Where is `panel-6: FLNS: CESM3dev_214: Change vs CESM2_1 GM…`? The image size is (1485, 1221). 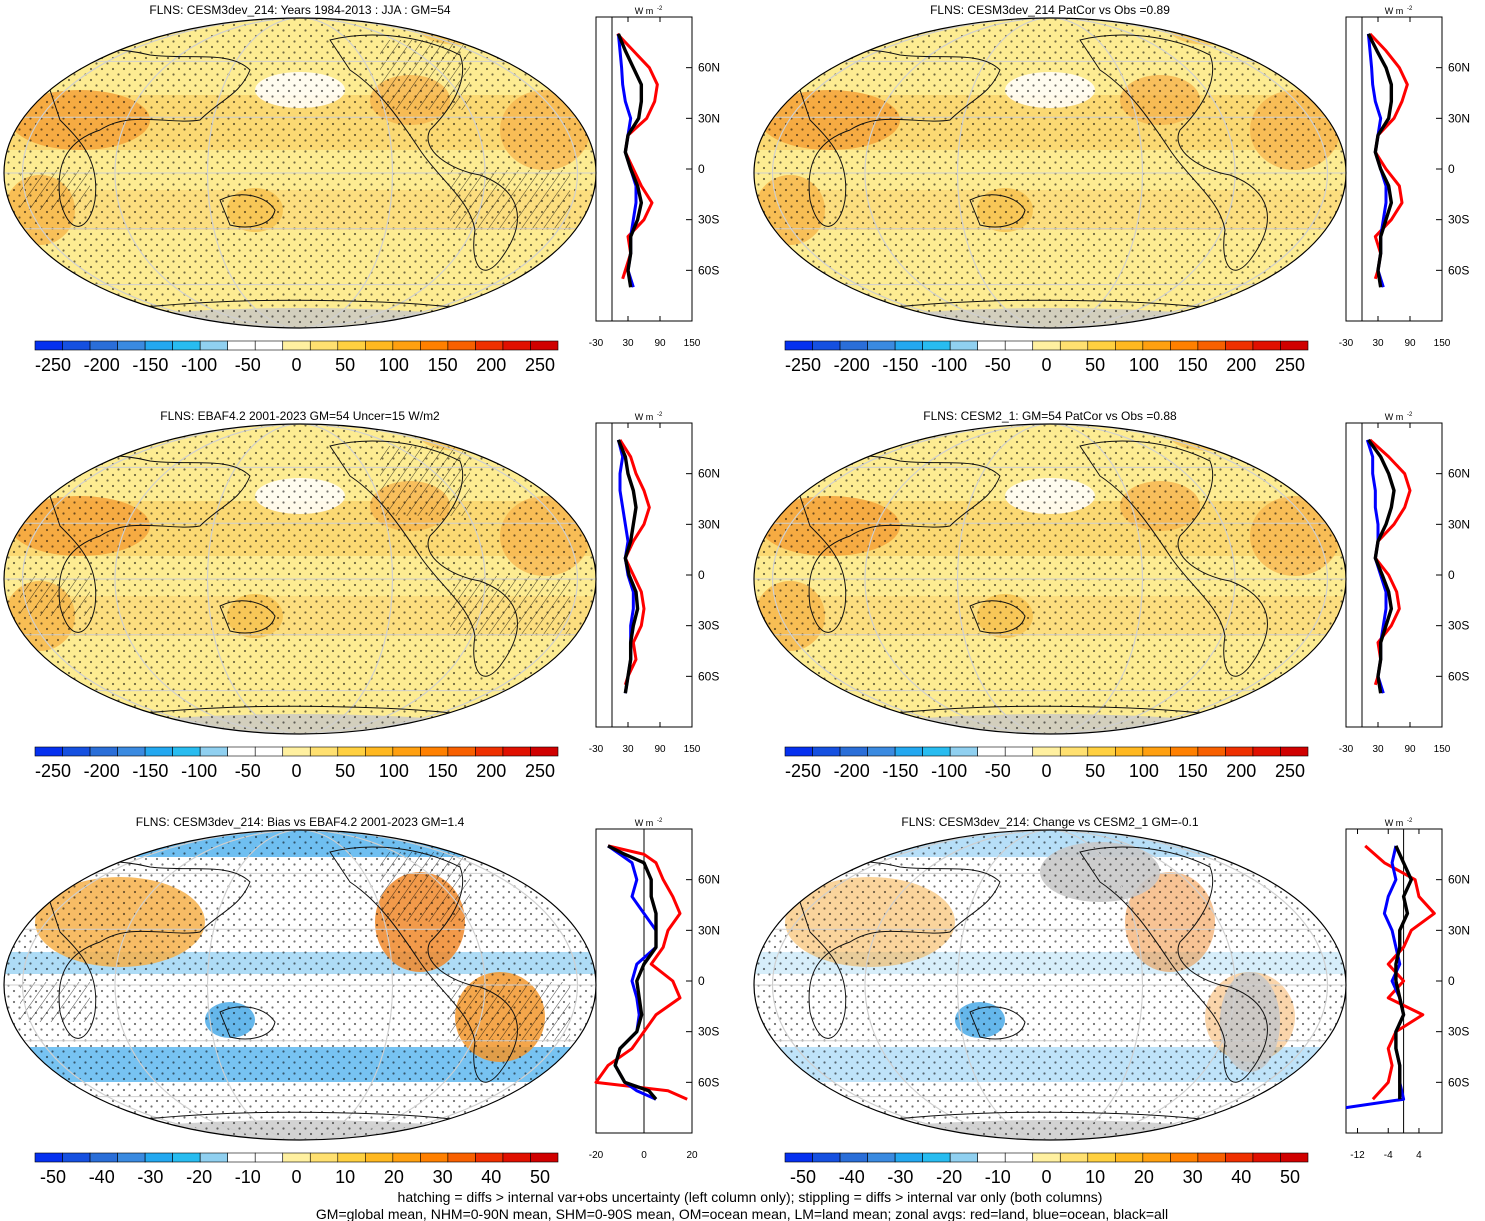
panel-6: FLNS: CESM3dev_214: Change vs CESM2_1 GM… is located at coordinates (1111, 1001).